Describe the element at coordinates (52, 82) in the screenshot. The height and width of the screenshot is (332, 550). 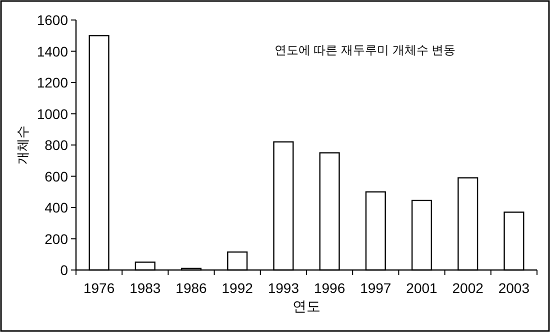
I see `y-tick-label: 1200` at that location.